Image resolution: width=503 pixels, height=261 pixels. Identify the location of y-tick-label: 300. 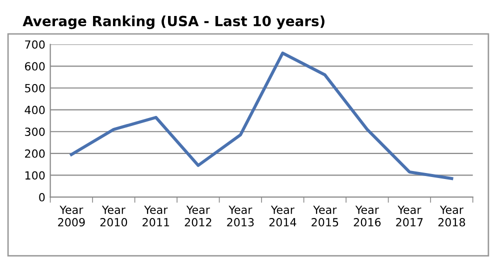
(35, 132).